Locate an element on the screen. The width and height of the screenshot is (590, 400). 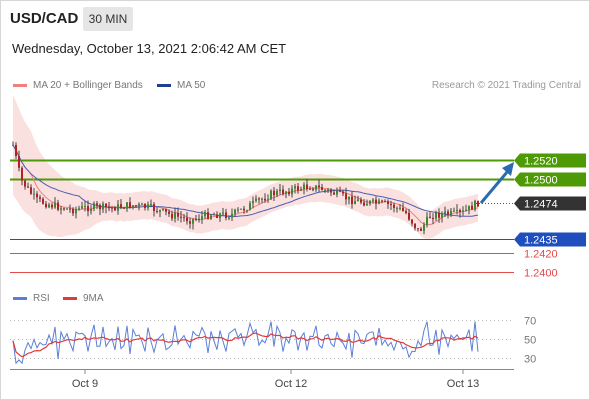
rsi-tick-label: 30 is located at coordinates (530, 360).